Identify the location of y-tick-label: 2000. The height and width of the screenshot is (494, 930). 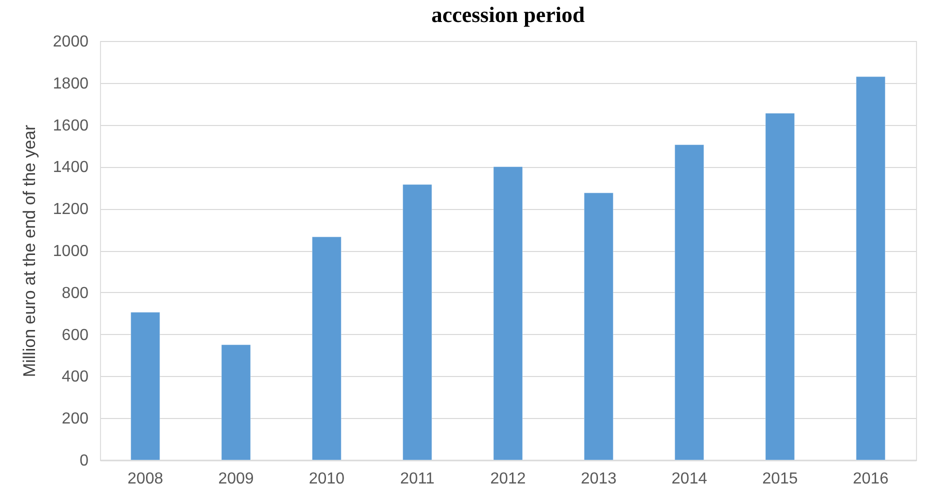
(70, 42).